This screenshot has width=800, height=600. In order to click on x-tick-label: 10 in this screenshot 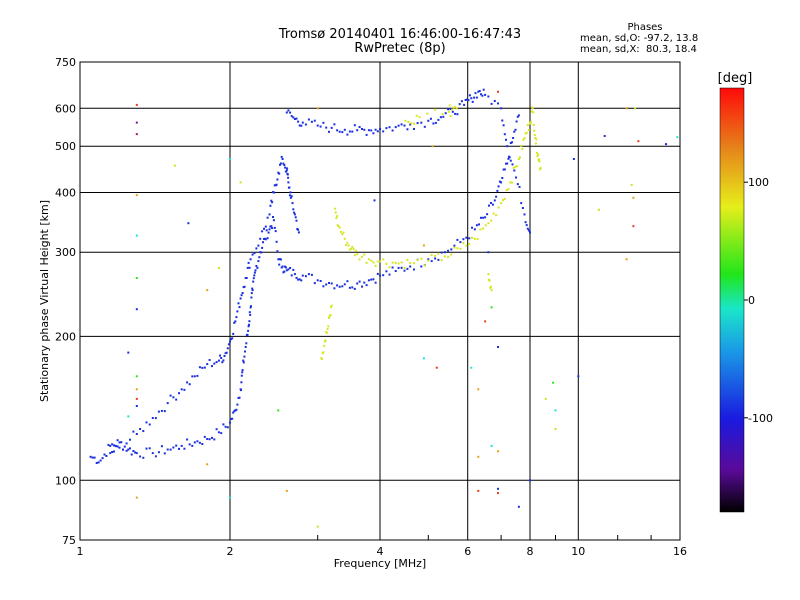, I will do `click(578, 551)`.